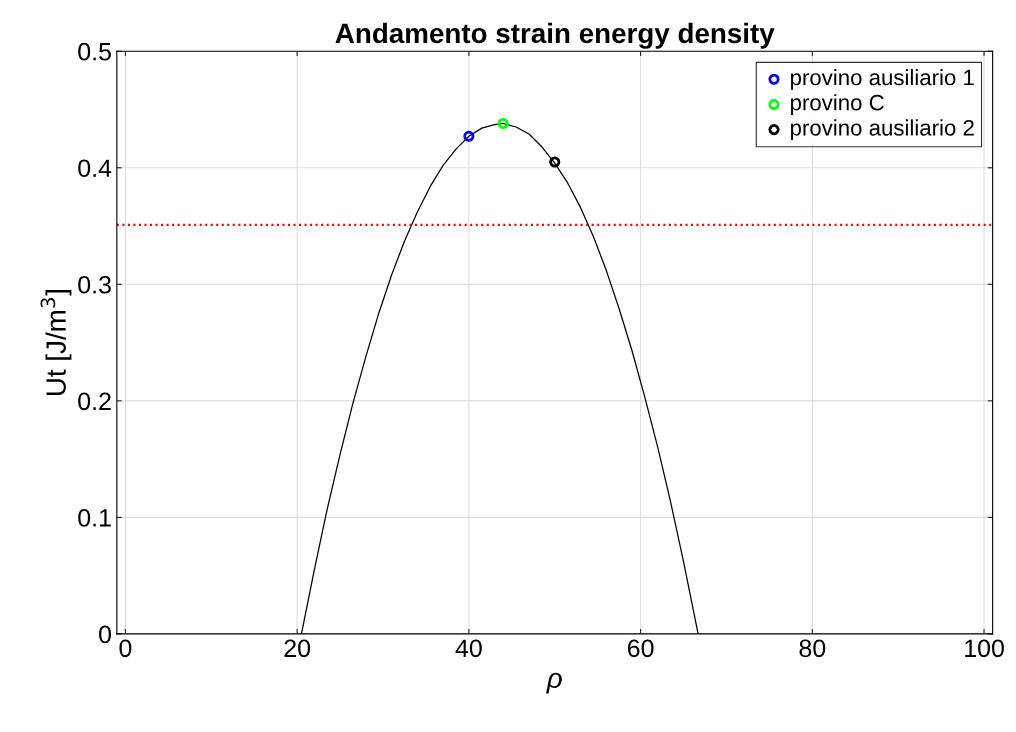 This screenshot has width=1016, height=732. What do you see at coordinates (882, 130) in the screenshot?
I see `legend-label: provino ausiliario 2` at bounding box center [882, 130].